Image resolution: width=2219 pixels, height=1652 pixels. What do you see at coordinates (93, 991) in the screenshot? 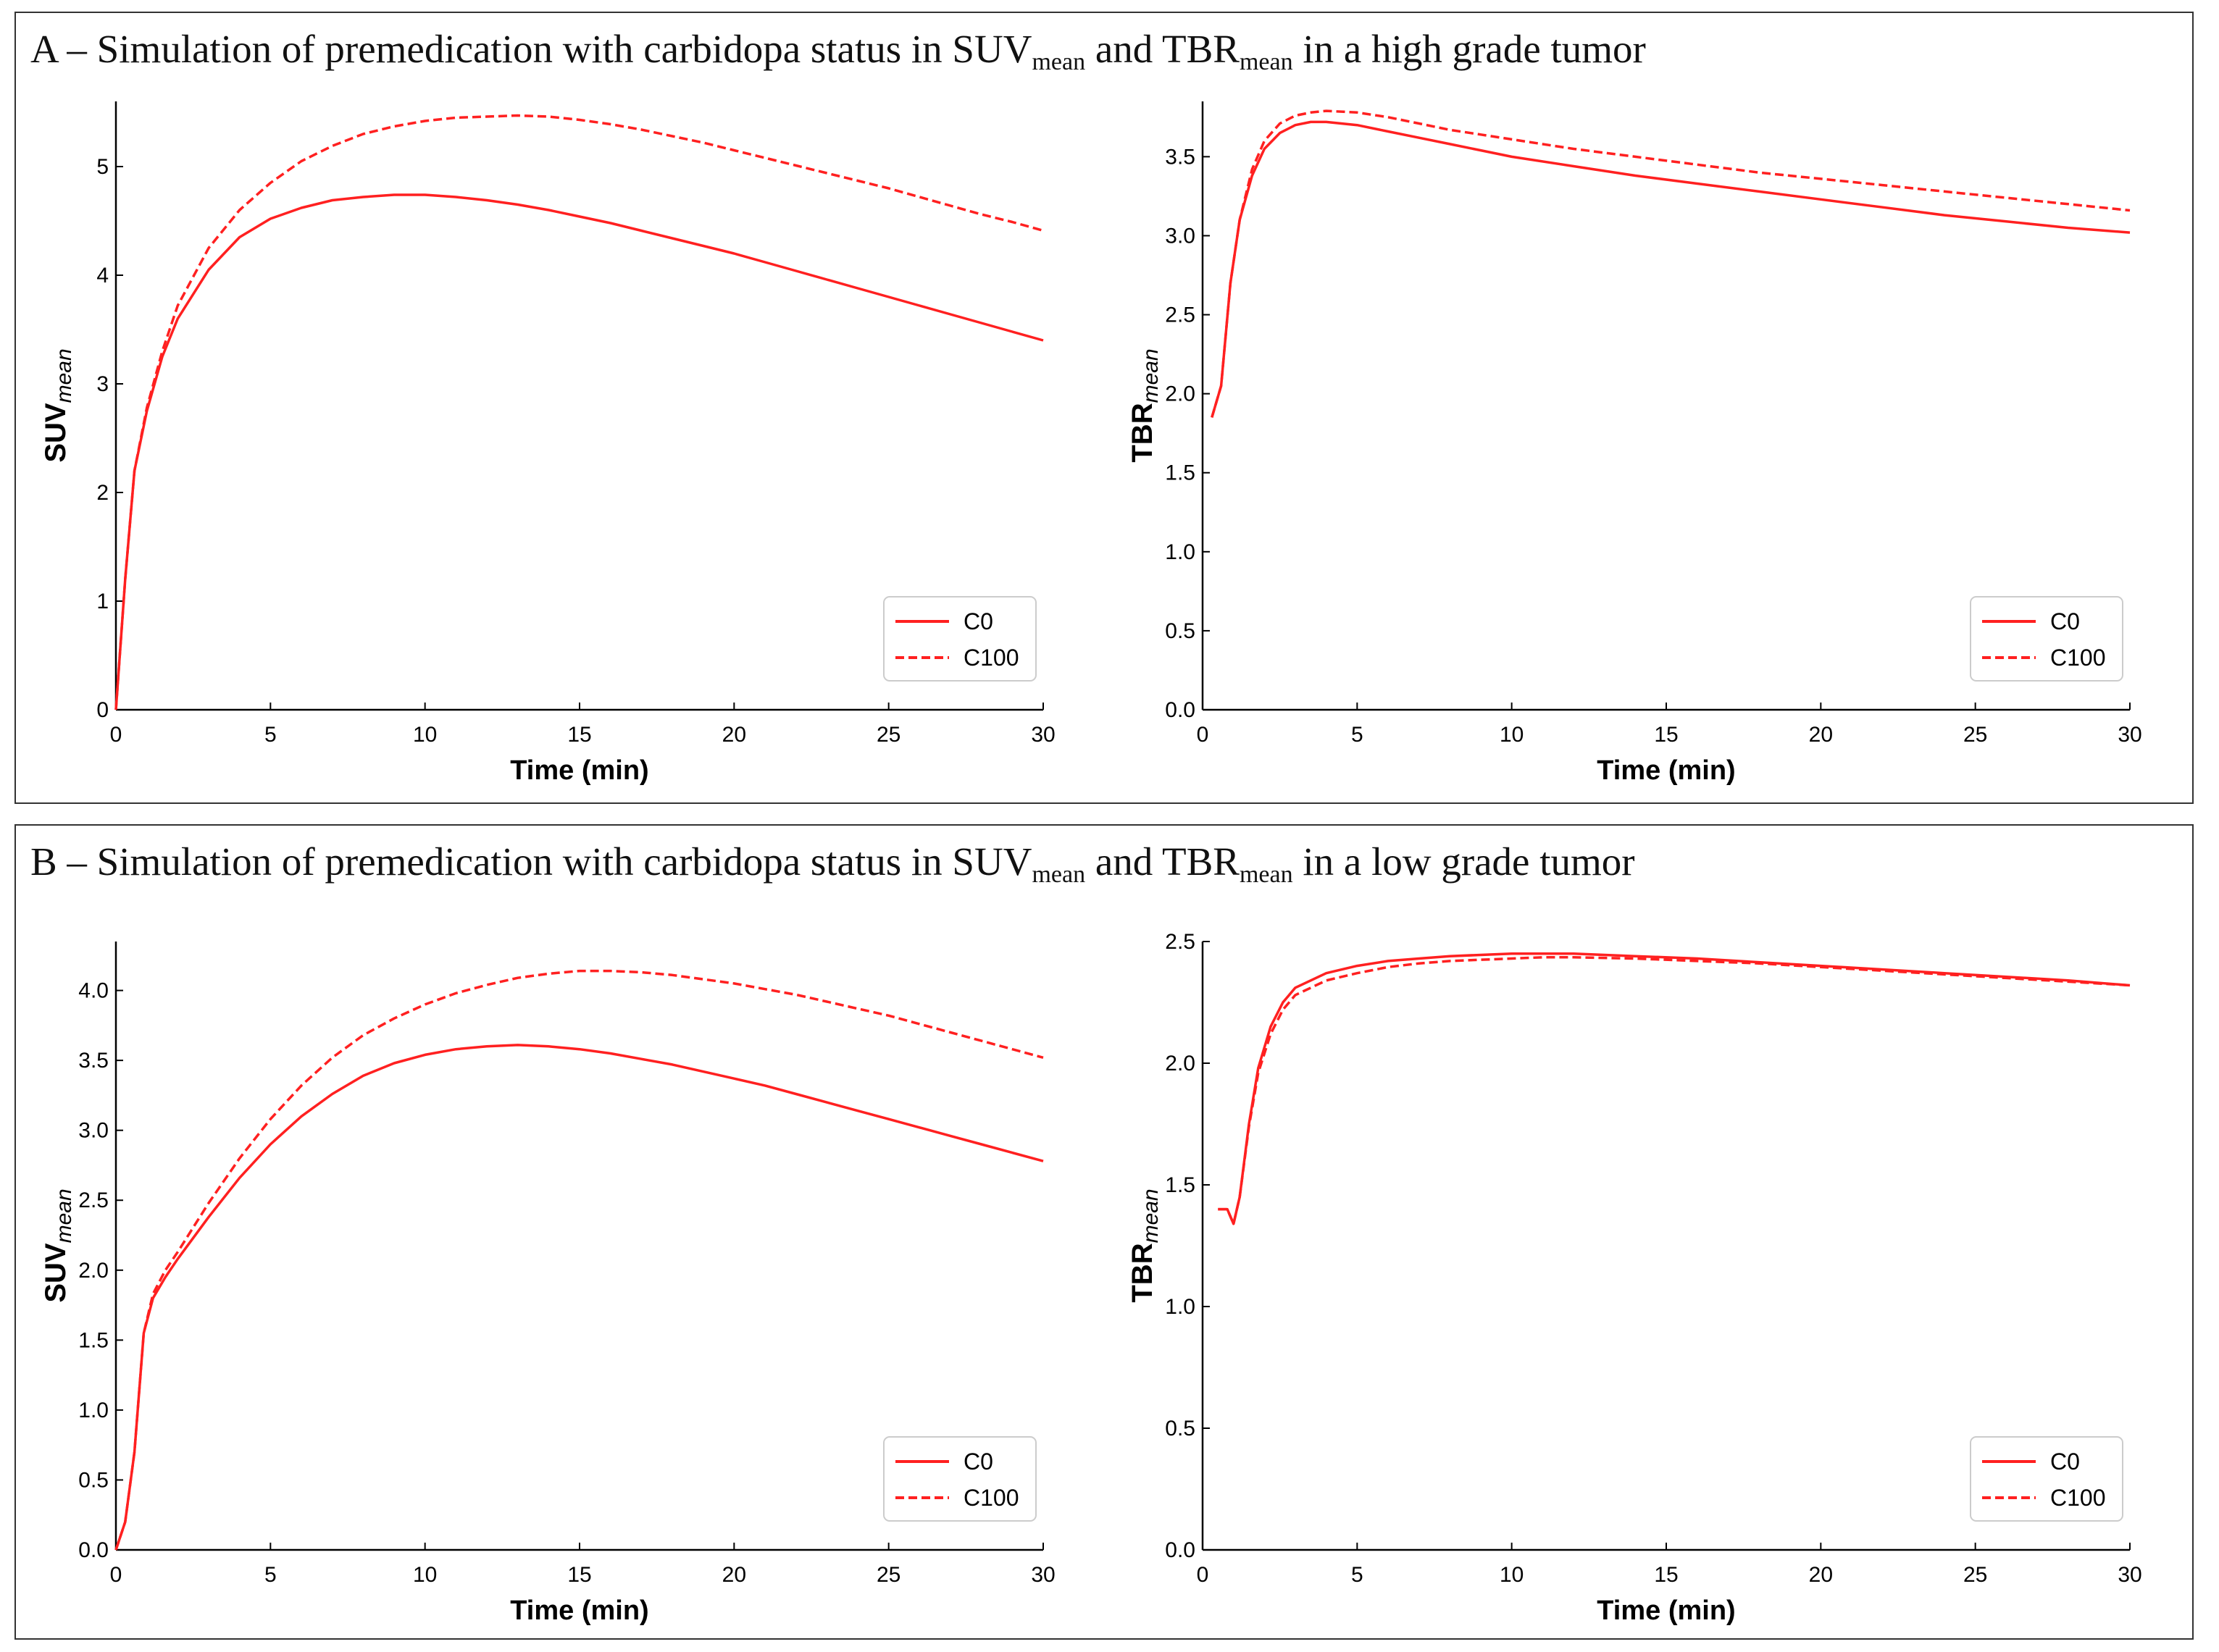
I see `y-tick-label: 4.0` at bounding box center [93, 991].